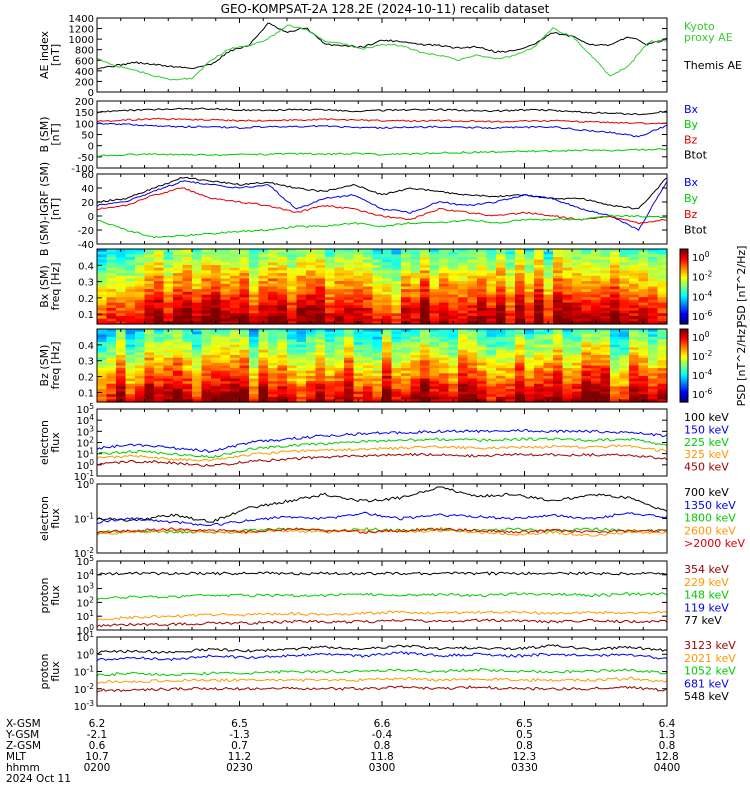  What do you see at coordinates (84, 51) in the screenshot?
I see `ae-ytick-label: 800` at bounding box center [84, 51].